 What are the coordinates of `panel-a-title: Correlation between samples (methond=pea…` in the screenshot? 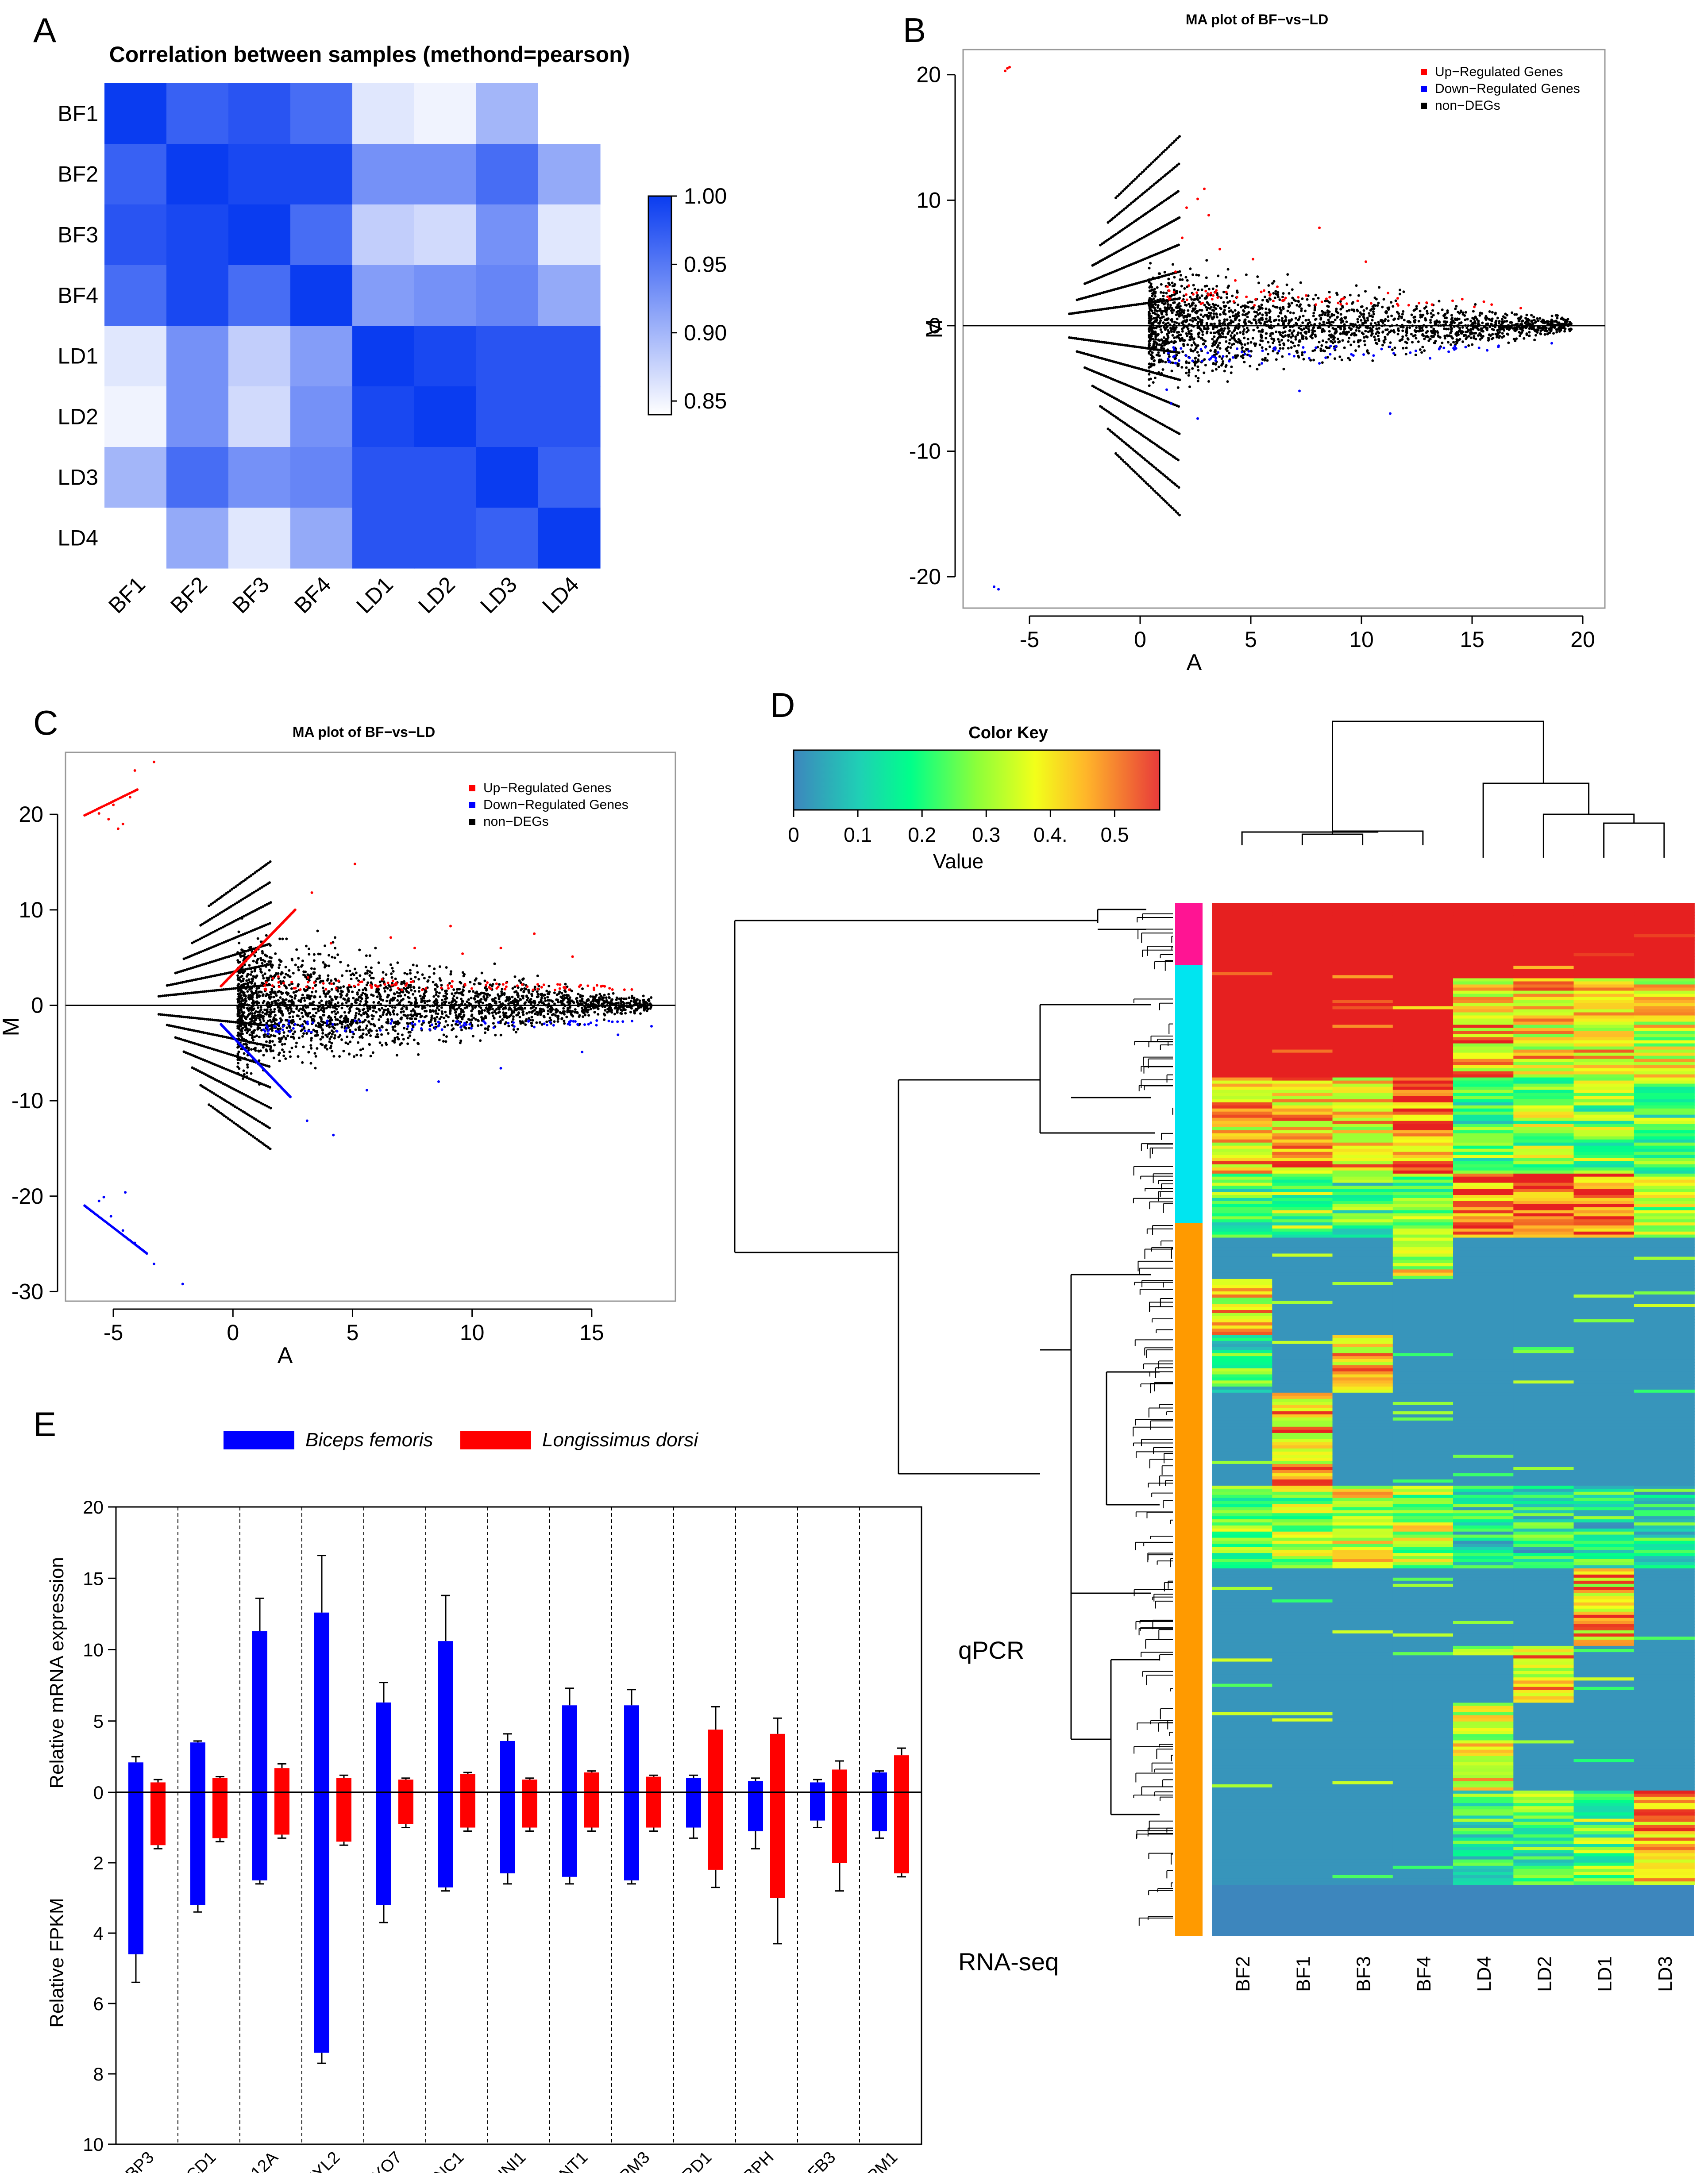 It's located at (369, 54).